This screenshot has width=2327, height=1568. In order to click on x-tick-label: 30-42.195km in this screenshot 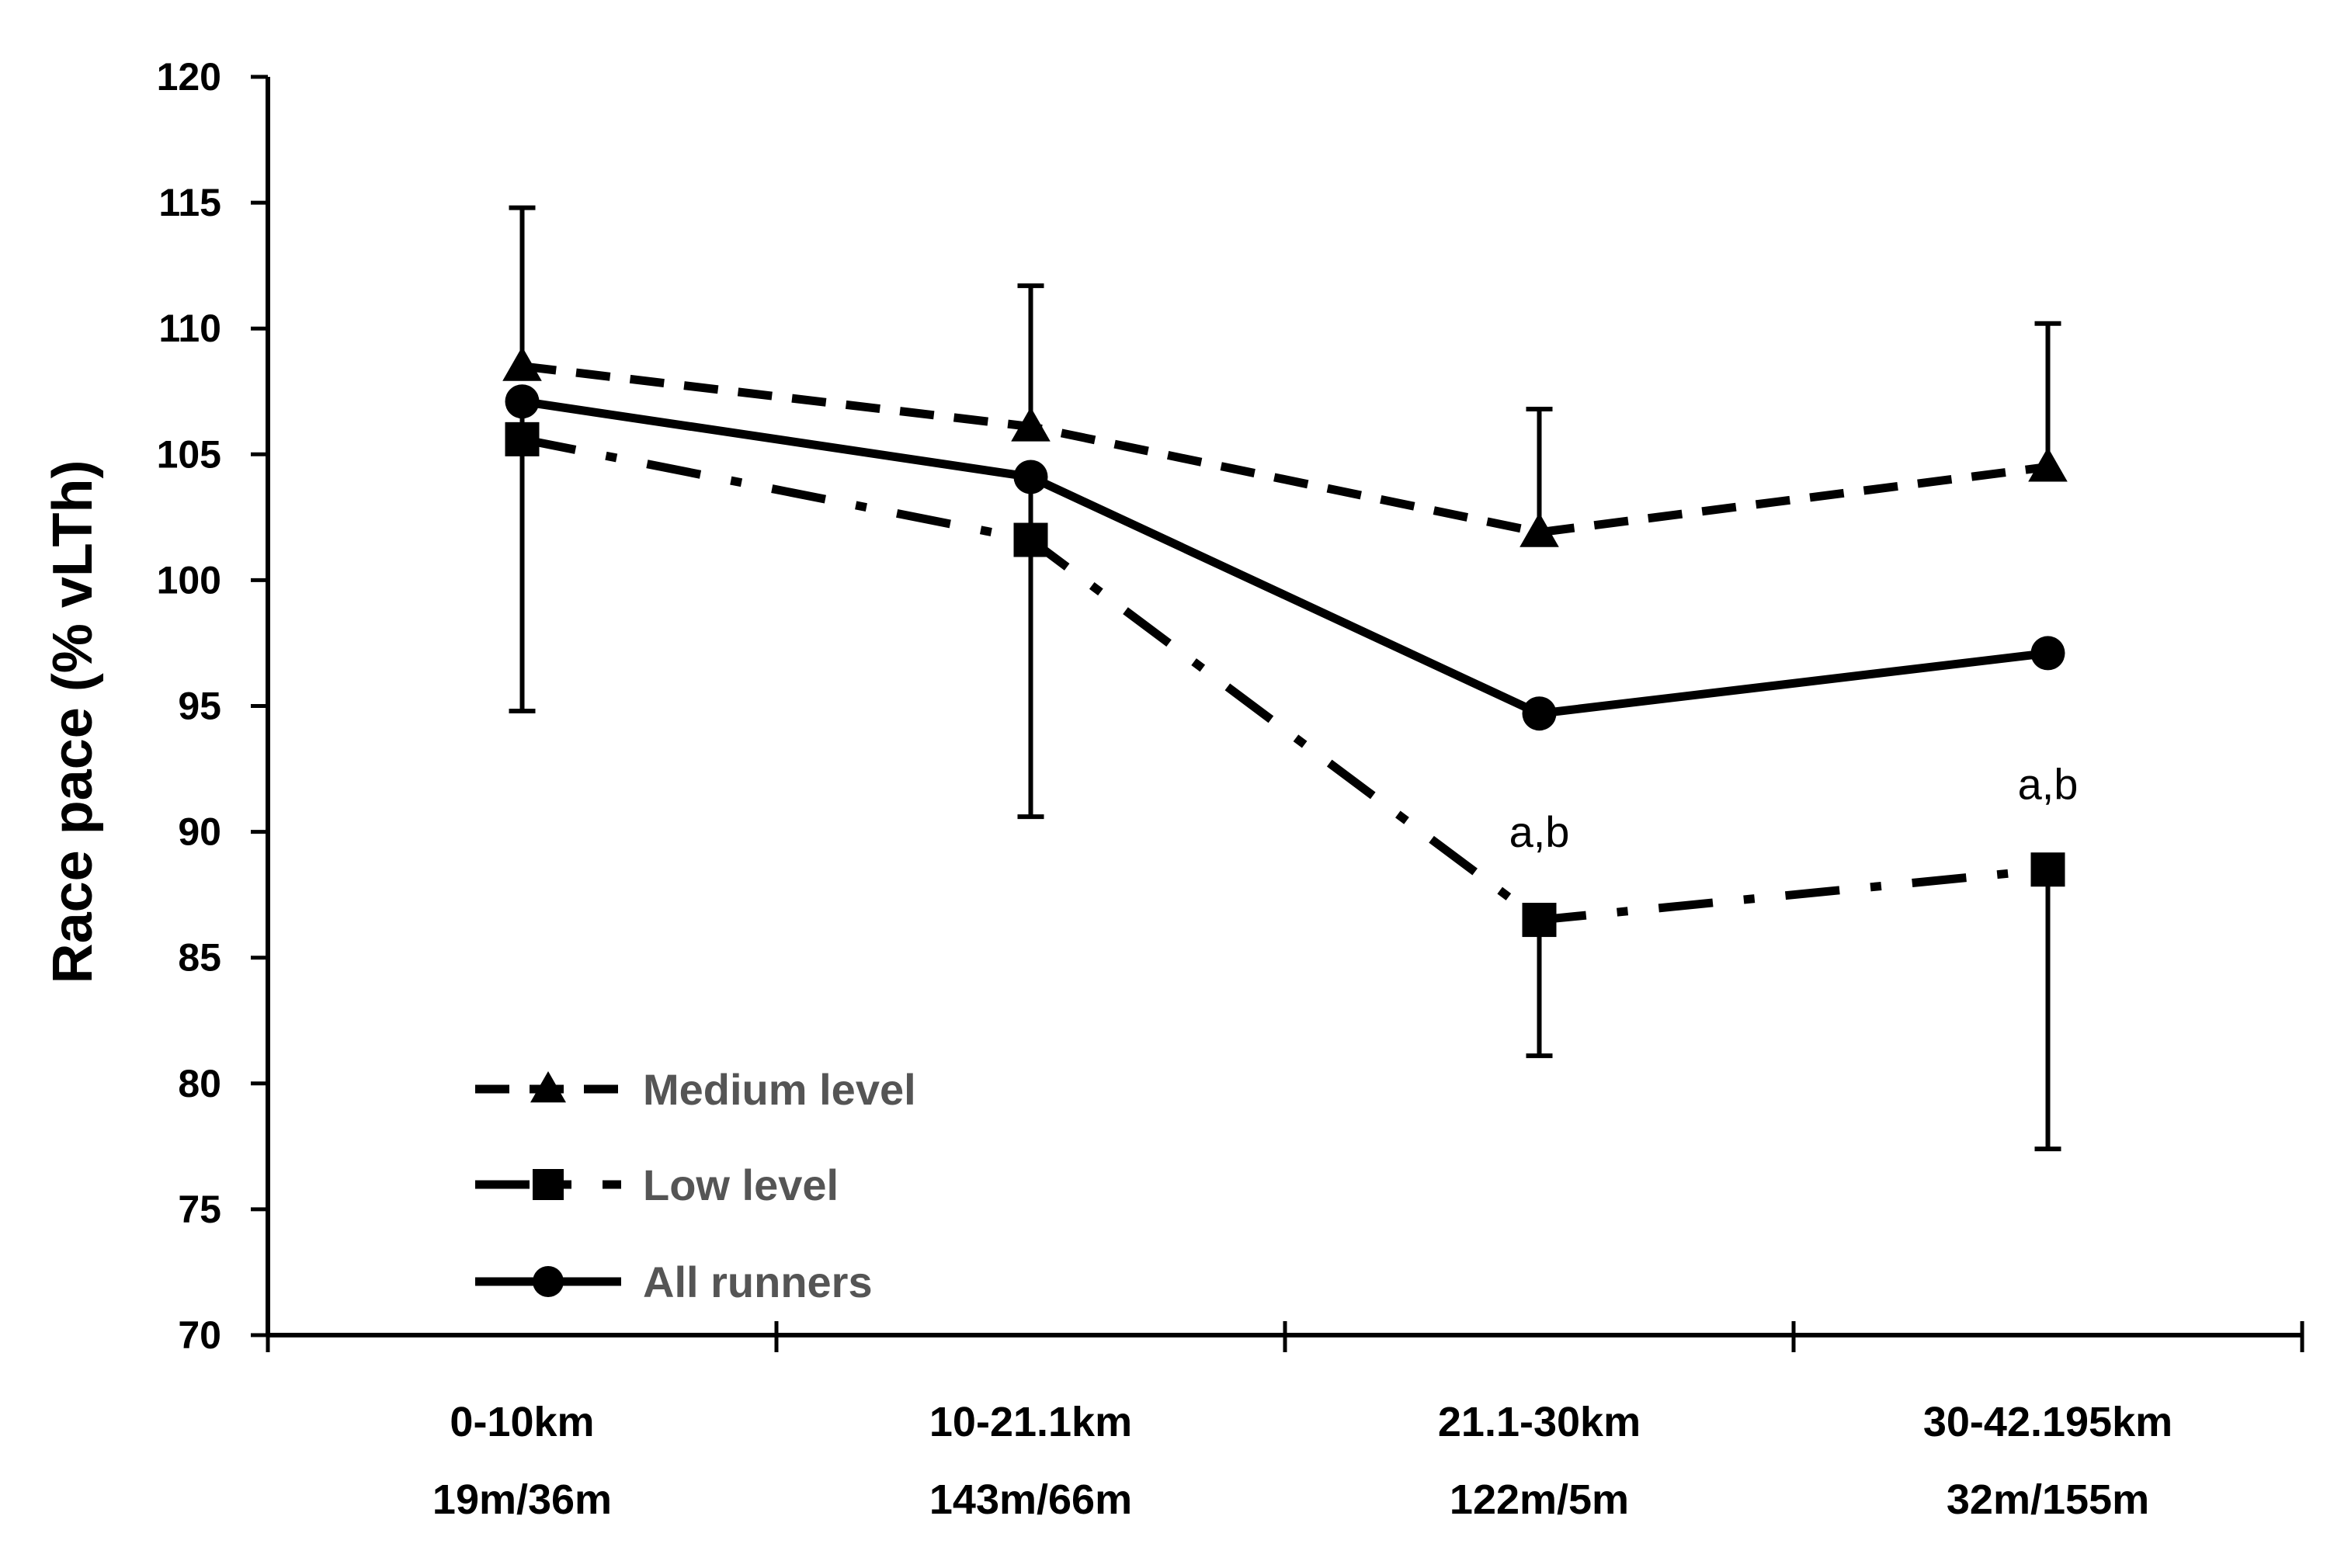, I will do `click(2048, 1422)`.